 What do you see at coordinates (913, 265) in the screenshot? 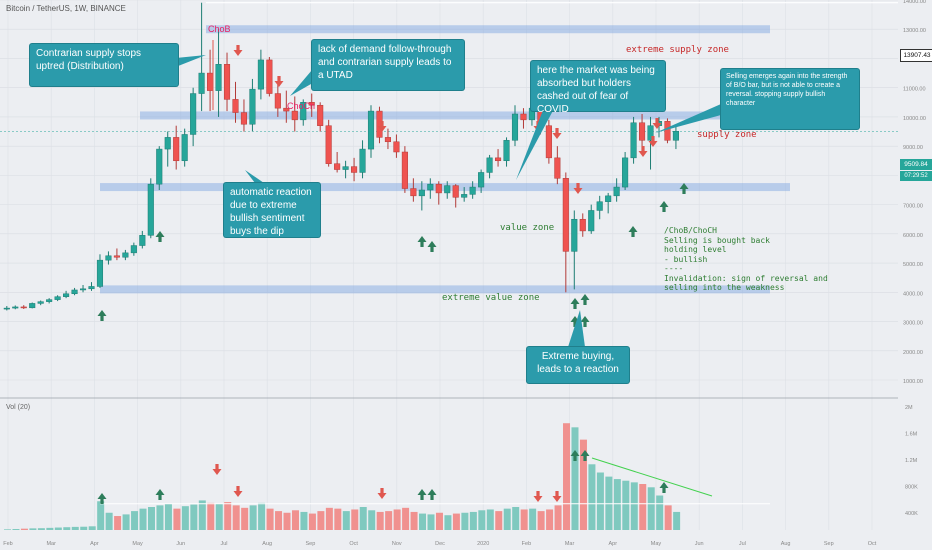
I see `price-tick-label: 5000.00` at bounding box center [913, 265].